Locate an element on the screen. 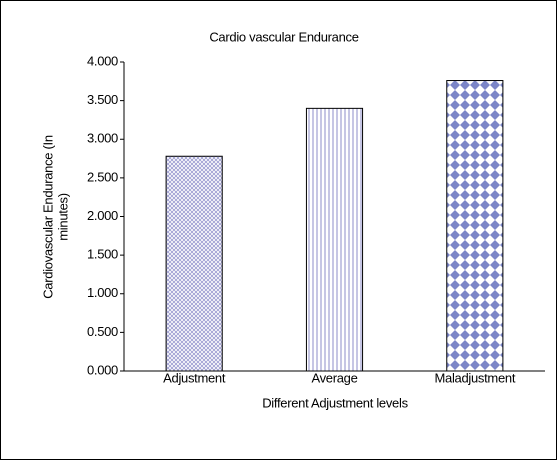  y-tick-label: 4.000 is located at coordinates (102, 60).